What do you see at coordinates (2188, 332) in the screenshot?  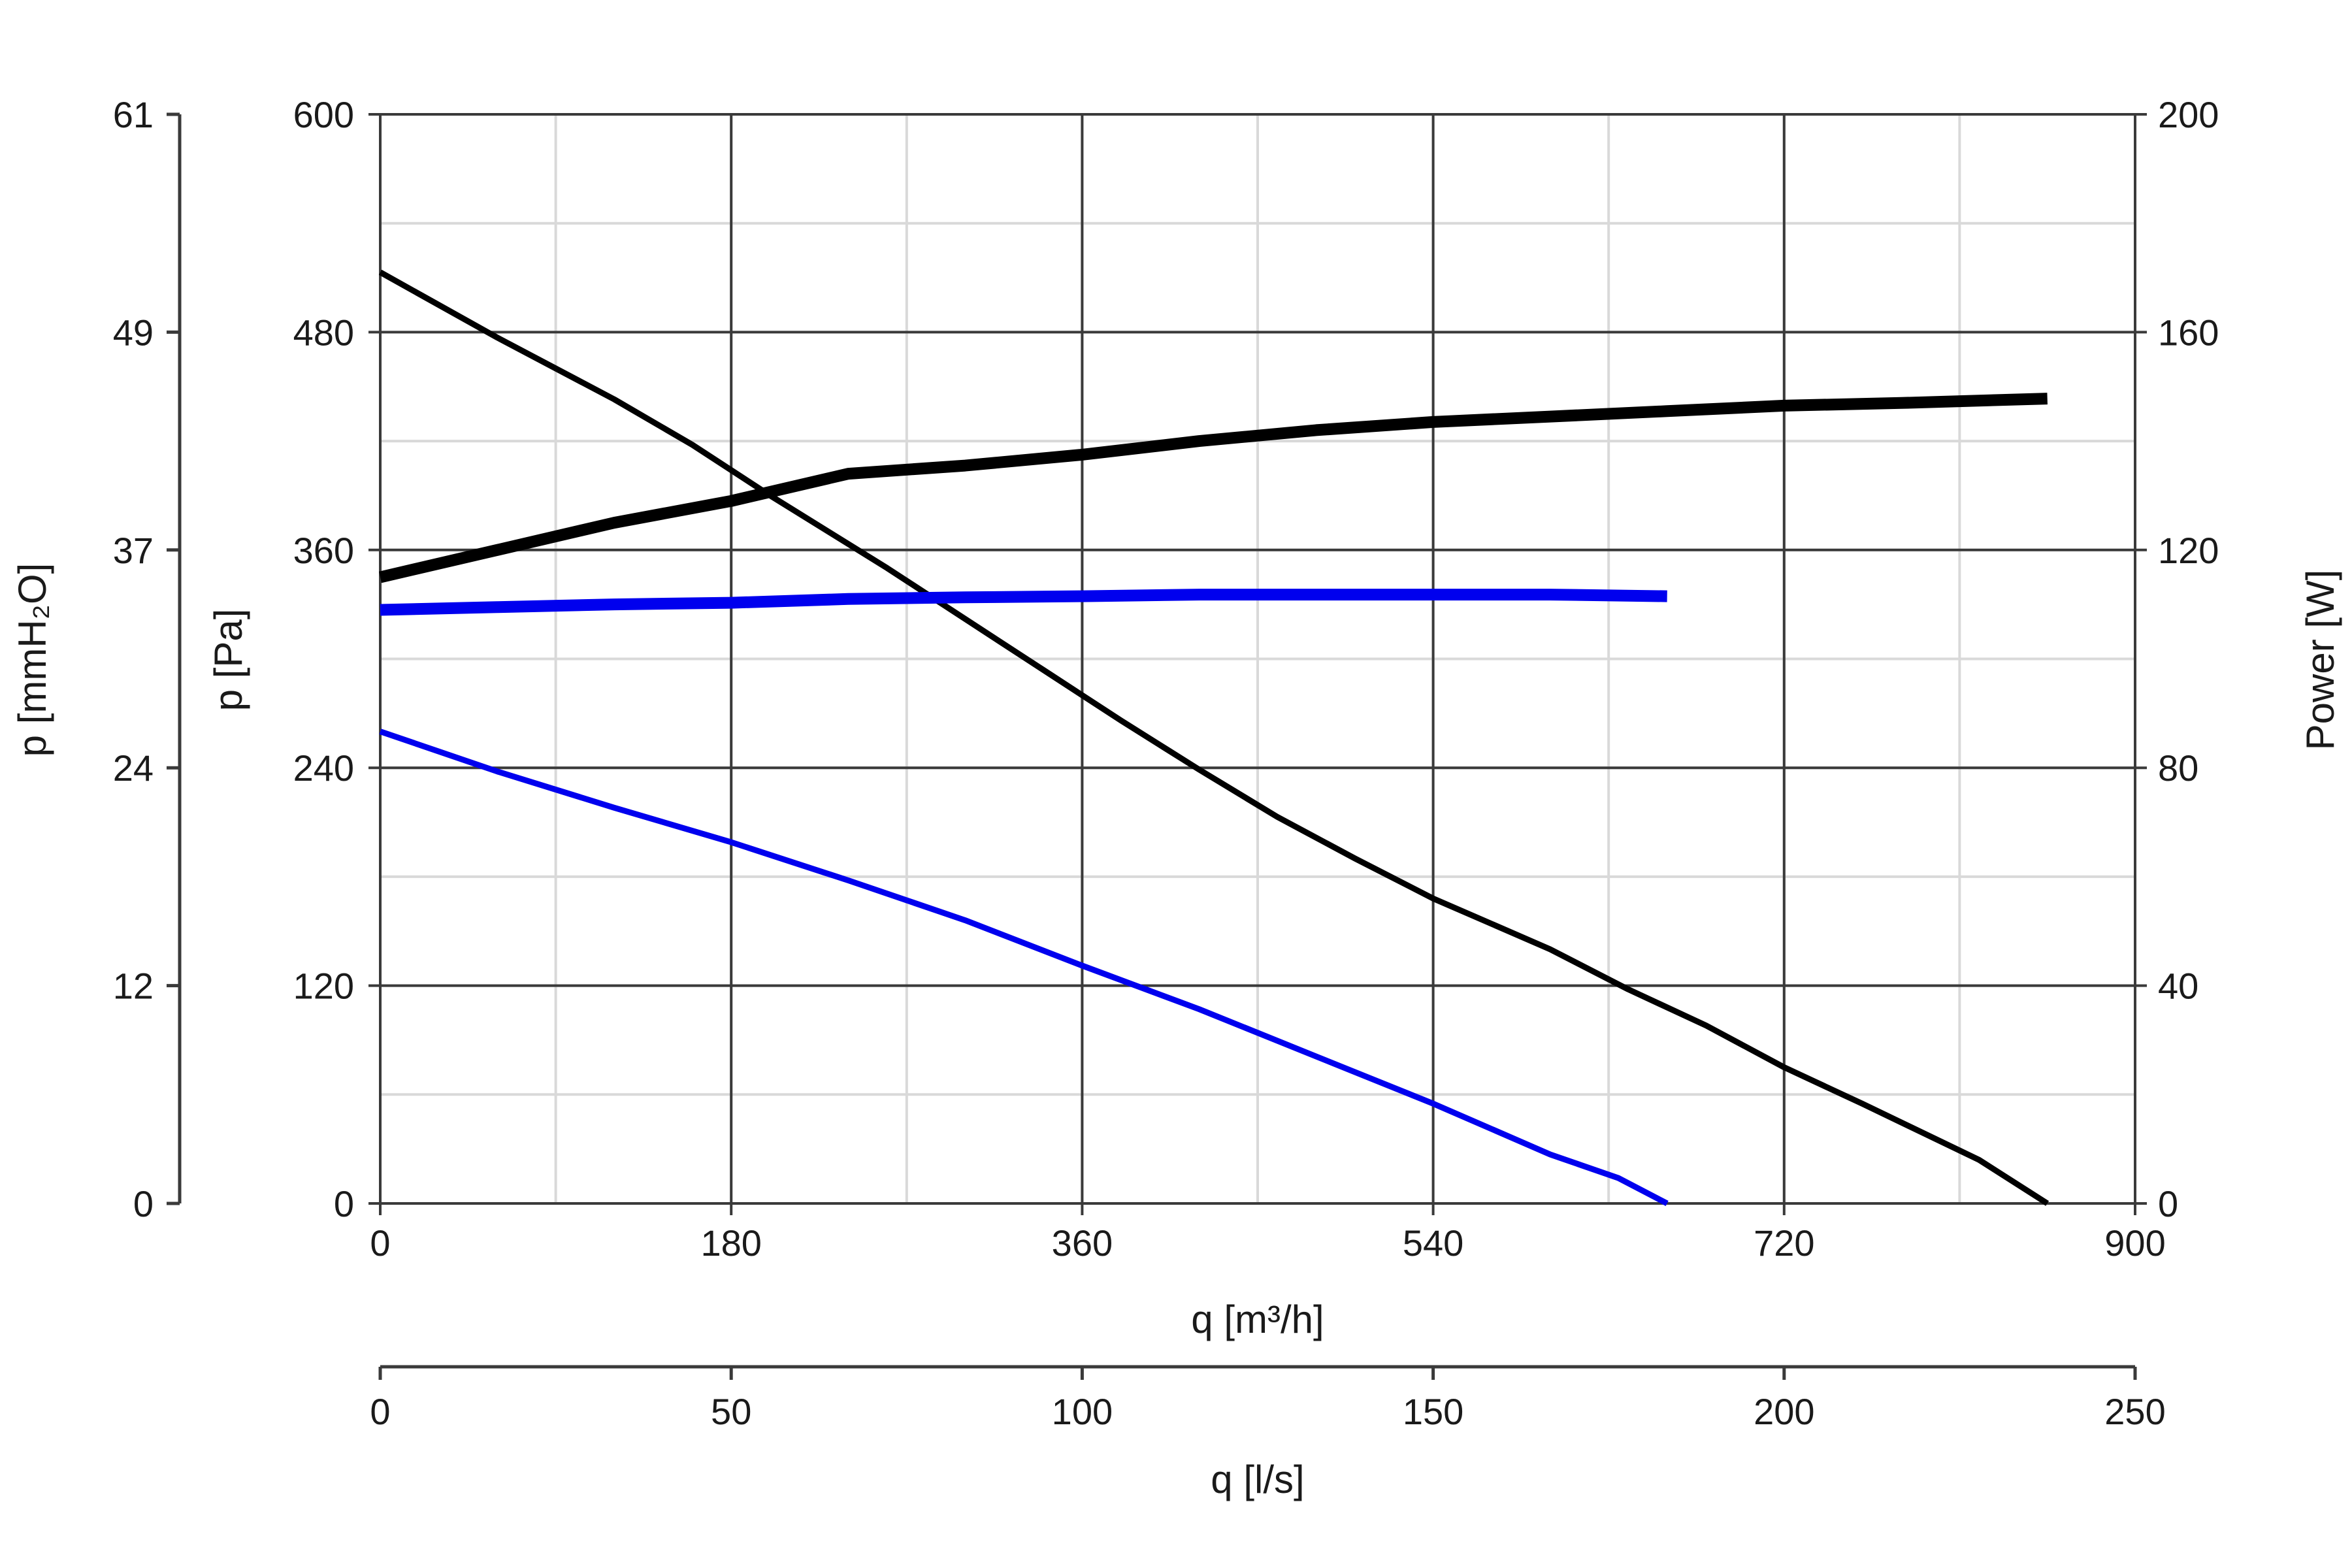 I see `y-right-tick-label-power: 160` at bounding box center [2188, 332].